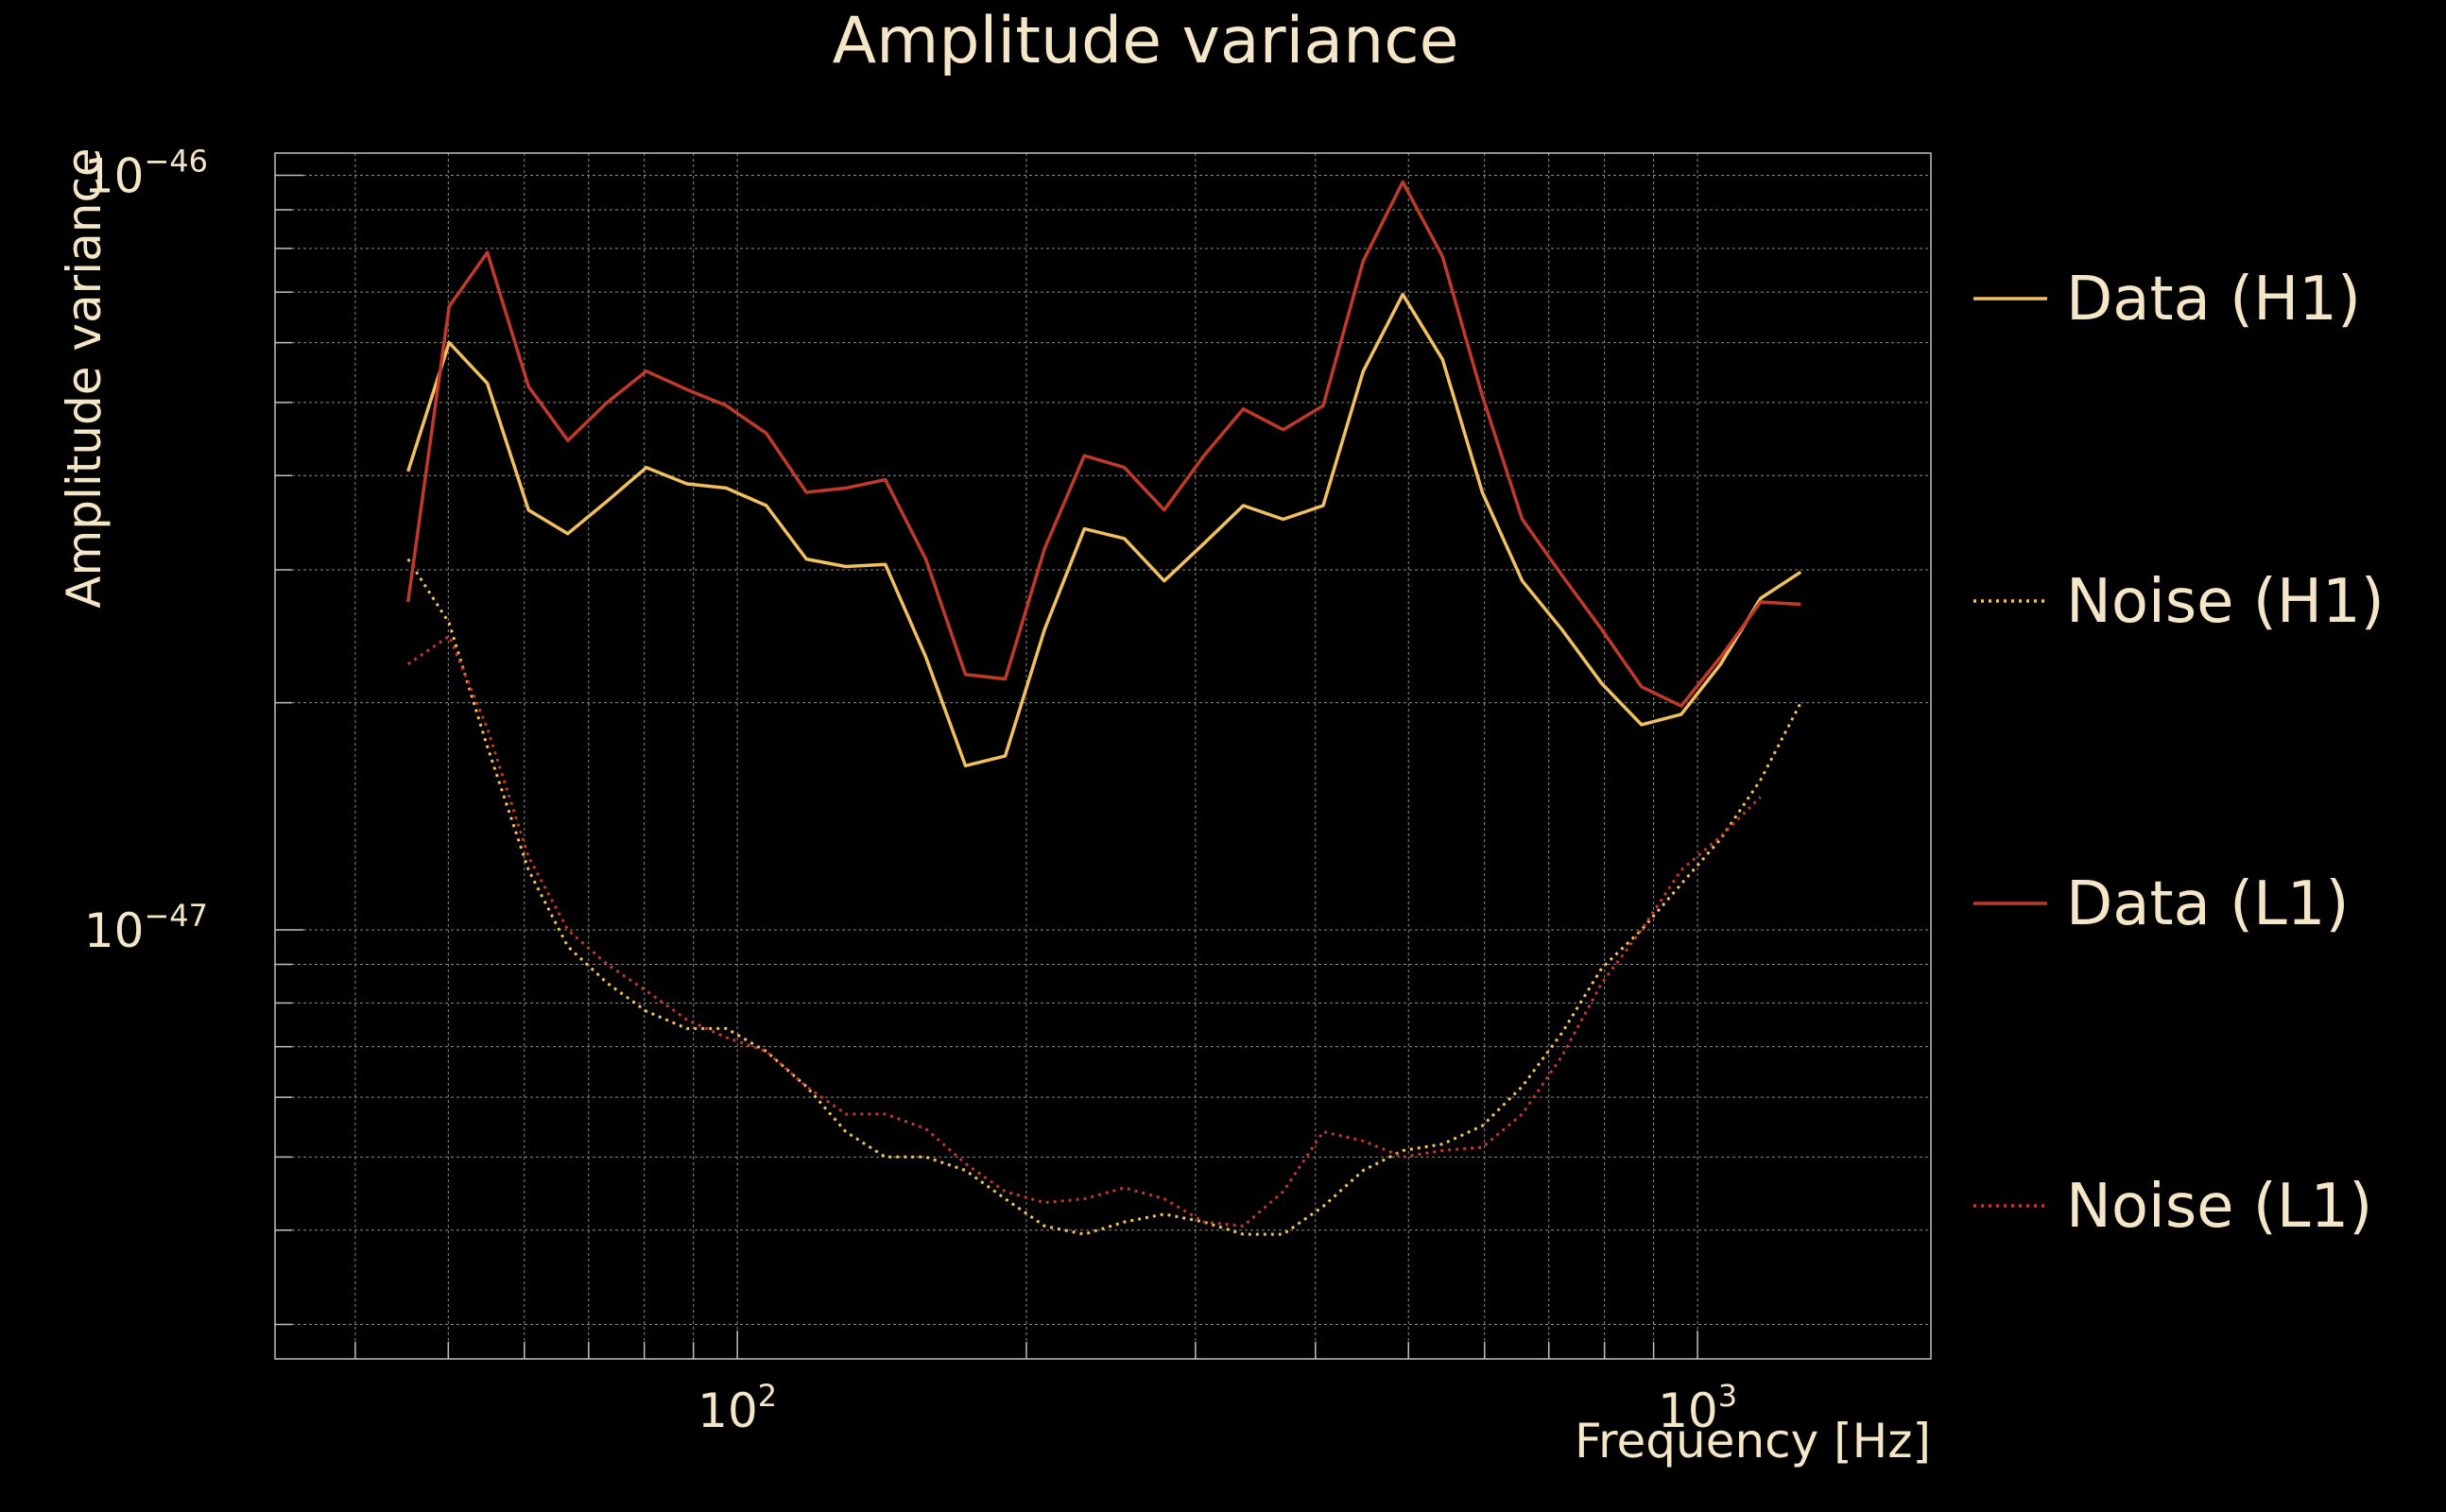 This screenshot has width=2446, height=1512. What do you see at coordinates (2179, 753) in the screenshot?
I see `legend: Data (H1) Noise (H1) Data (L1) Noise (L1)` at bounding box center [2179, 753].